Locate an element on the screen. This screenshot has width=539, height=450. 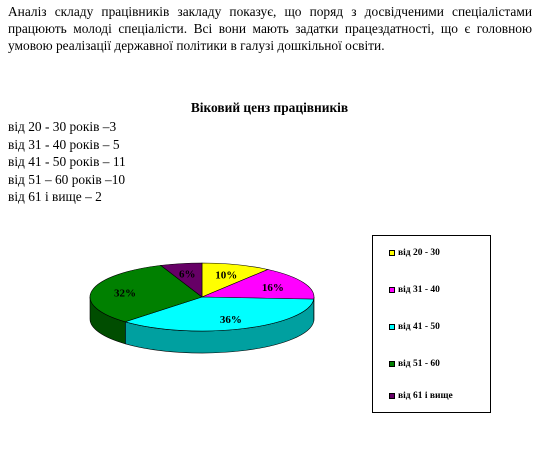
legend-label-31-40: від 31 - 40 is located at coordinates (419, 290).